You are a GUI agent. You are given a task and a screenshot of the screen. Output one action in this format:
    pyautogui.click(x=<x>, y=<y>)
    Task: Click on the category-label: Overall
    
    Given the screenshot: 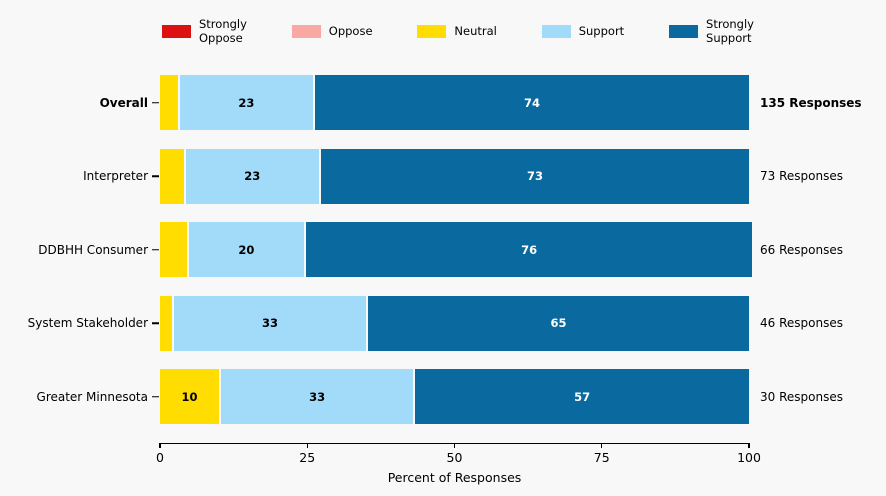 What is the action you would take?
    pyautogui.click(x=123, y=102)
    